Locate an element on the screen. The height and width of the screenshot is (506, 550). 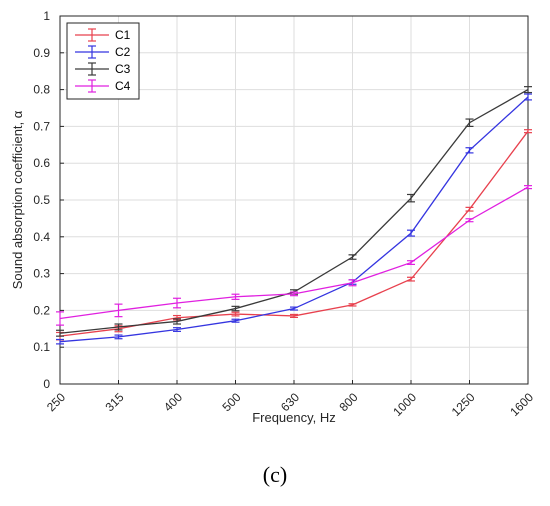
x-axis-title: Frequency, Hz is located at coordinates (294, 417).